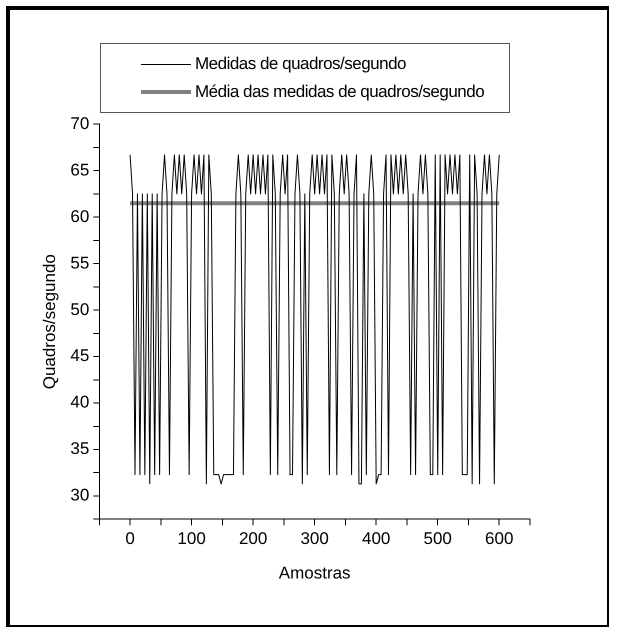 The width and height of the screenshot is (619, 637). What do you see at coordinates (314, 572) in the screenshot?
I see `x-axis-title: Amostras` at bounding box center [314, 572].